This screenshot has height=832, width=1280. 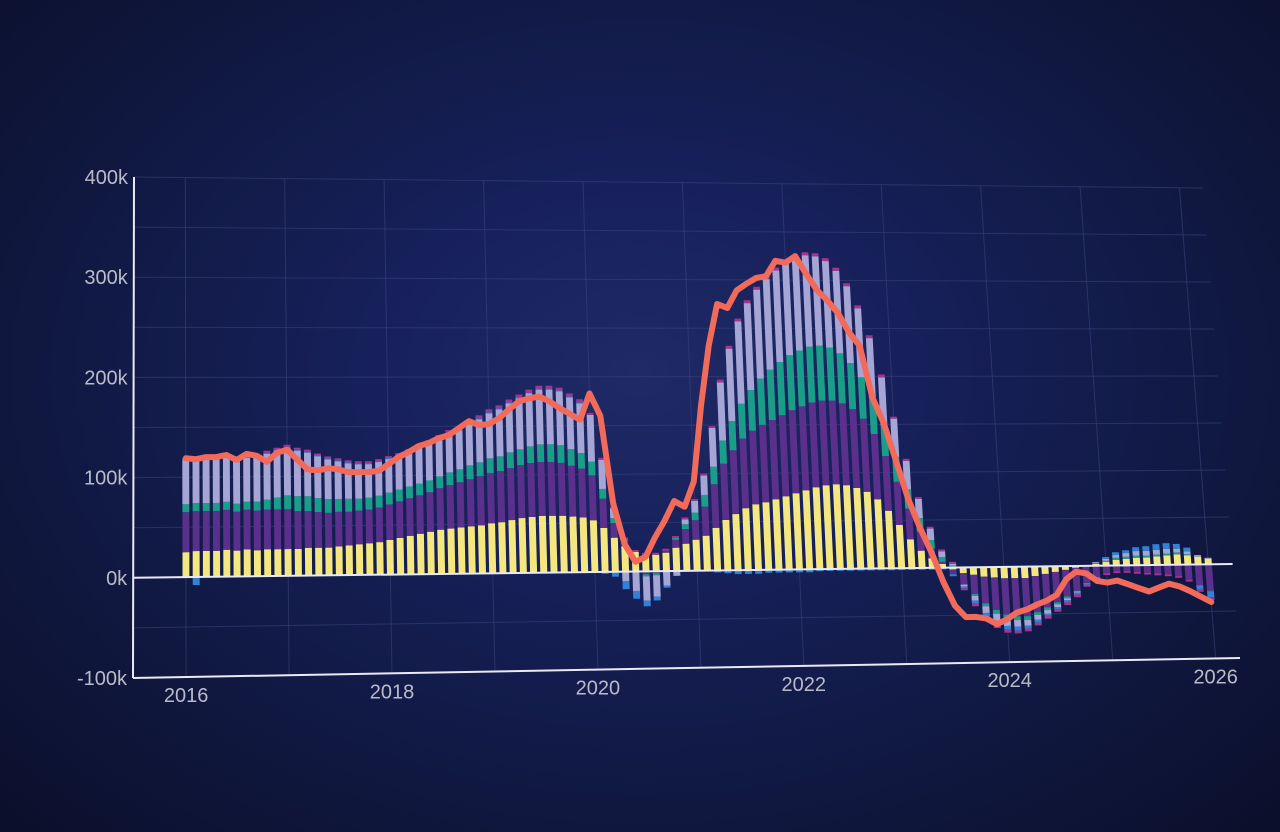 I want to click on x-tick-label: 2024, so click(x=1009, y=681).